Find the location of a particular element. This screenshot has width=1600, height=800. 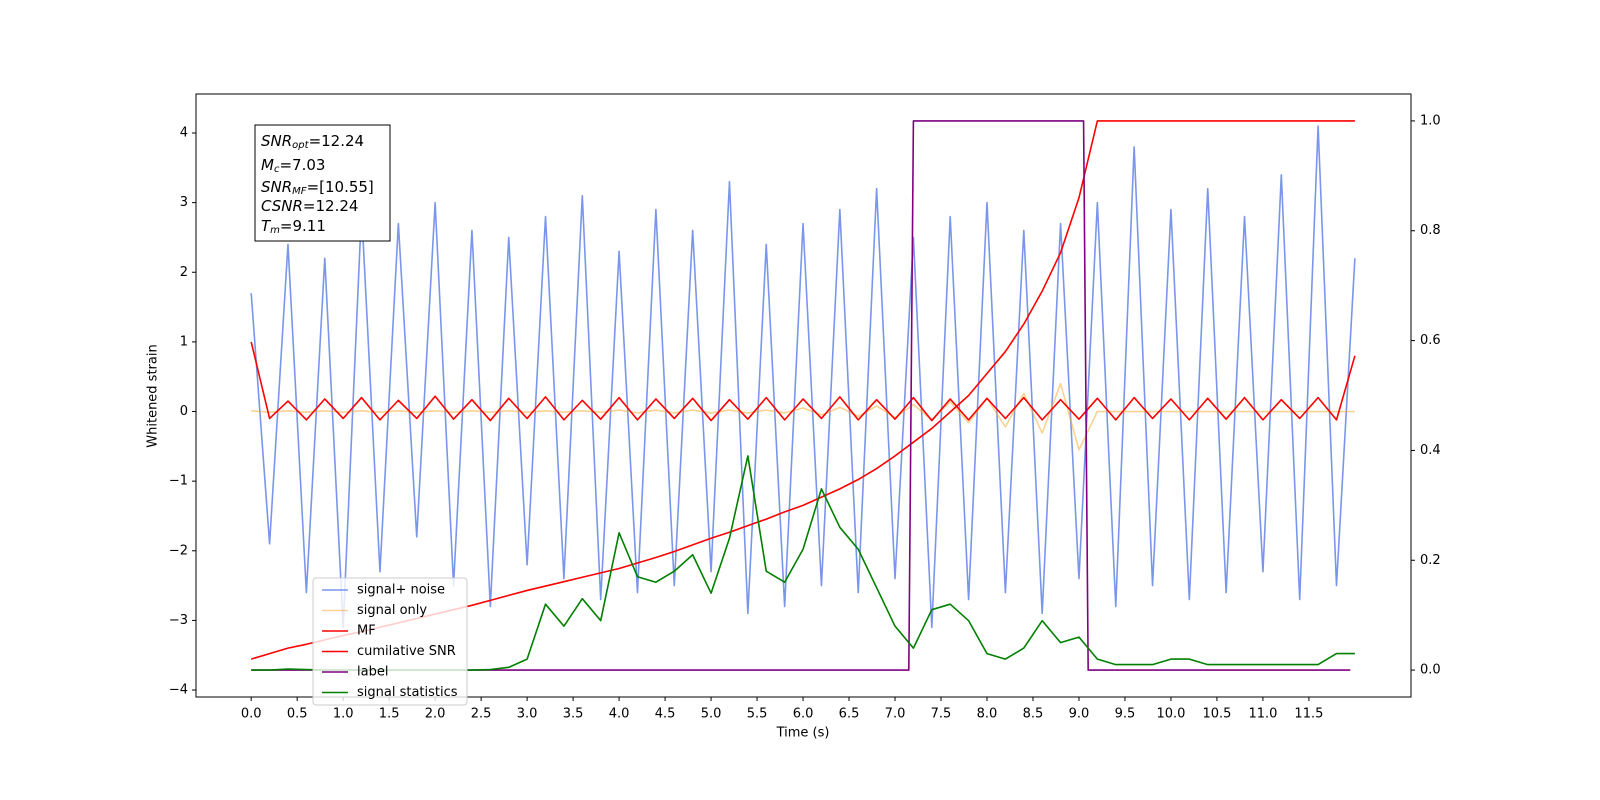

y-tick-label: 2 is located at coordinates (184, 272).